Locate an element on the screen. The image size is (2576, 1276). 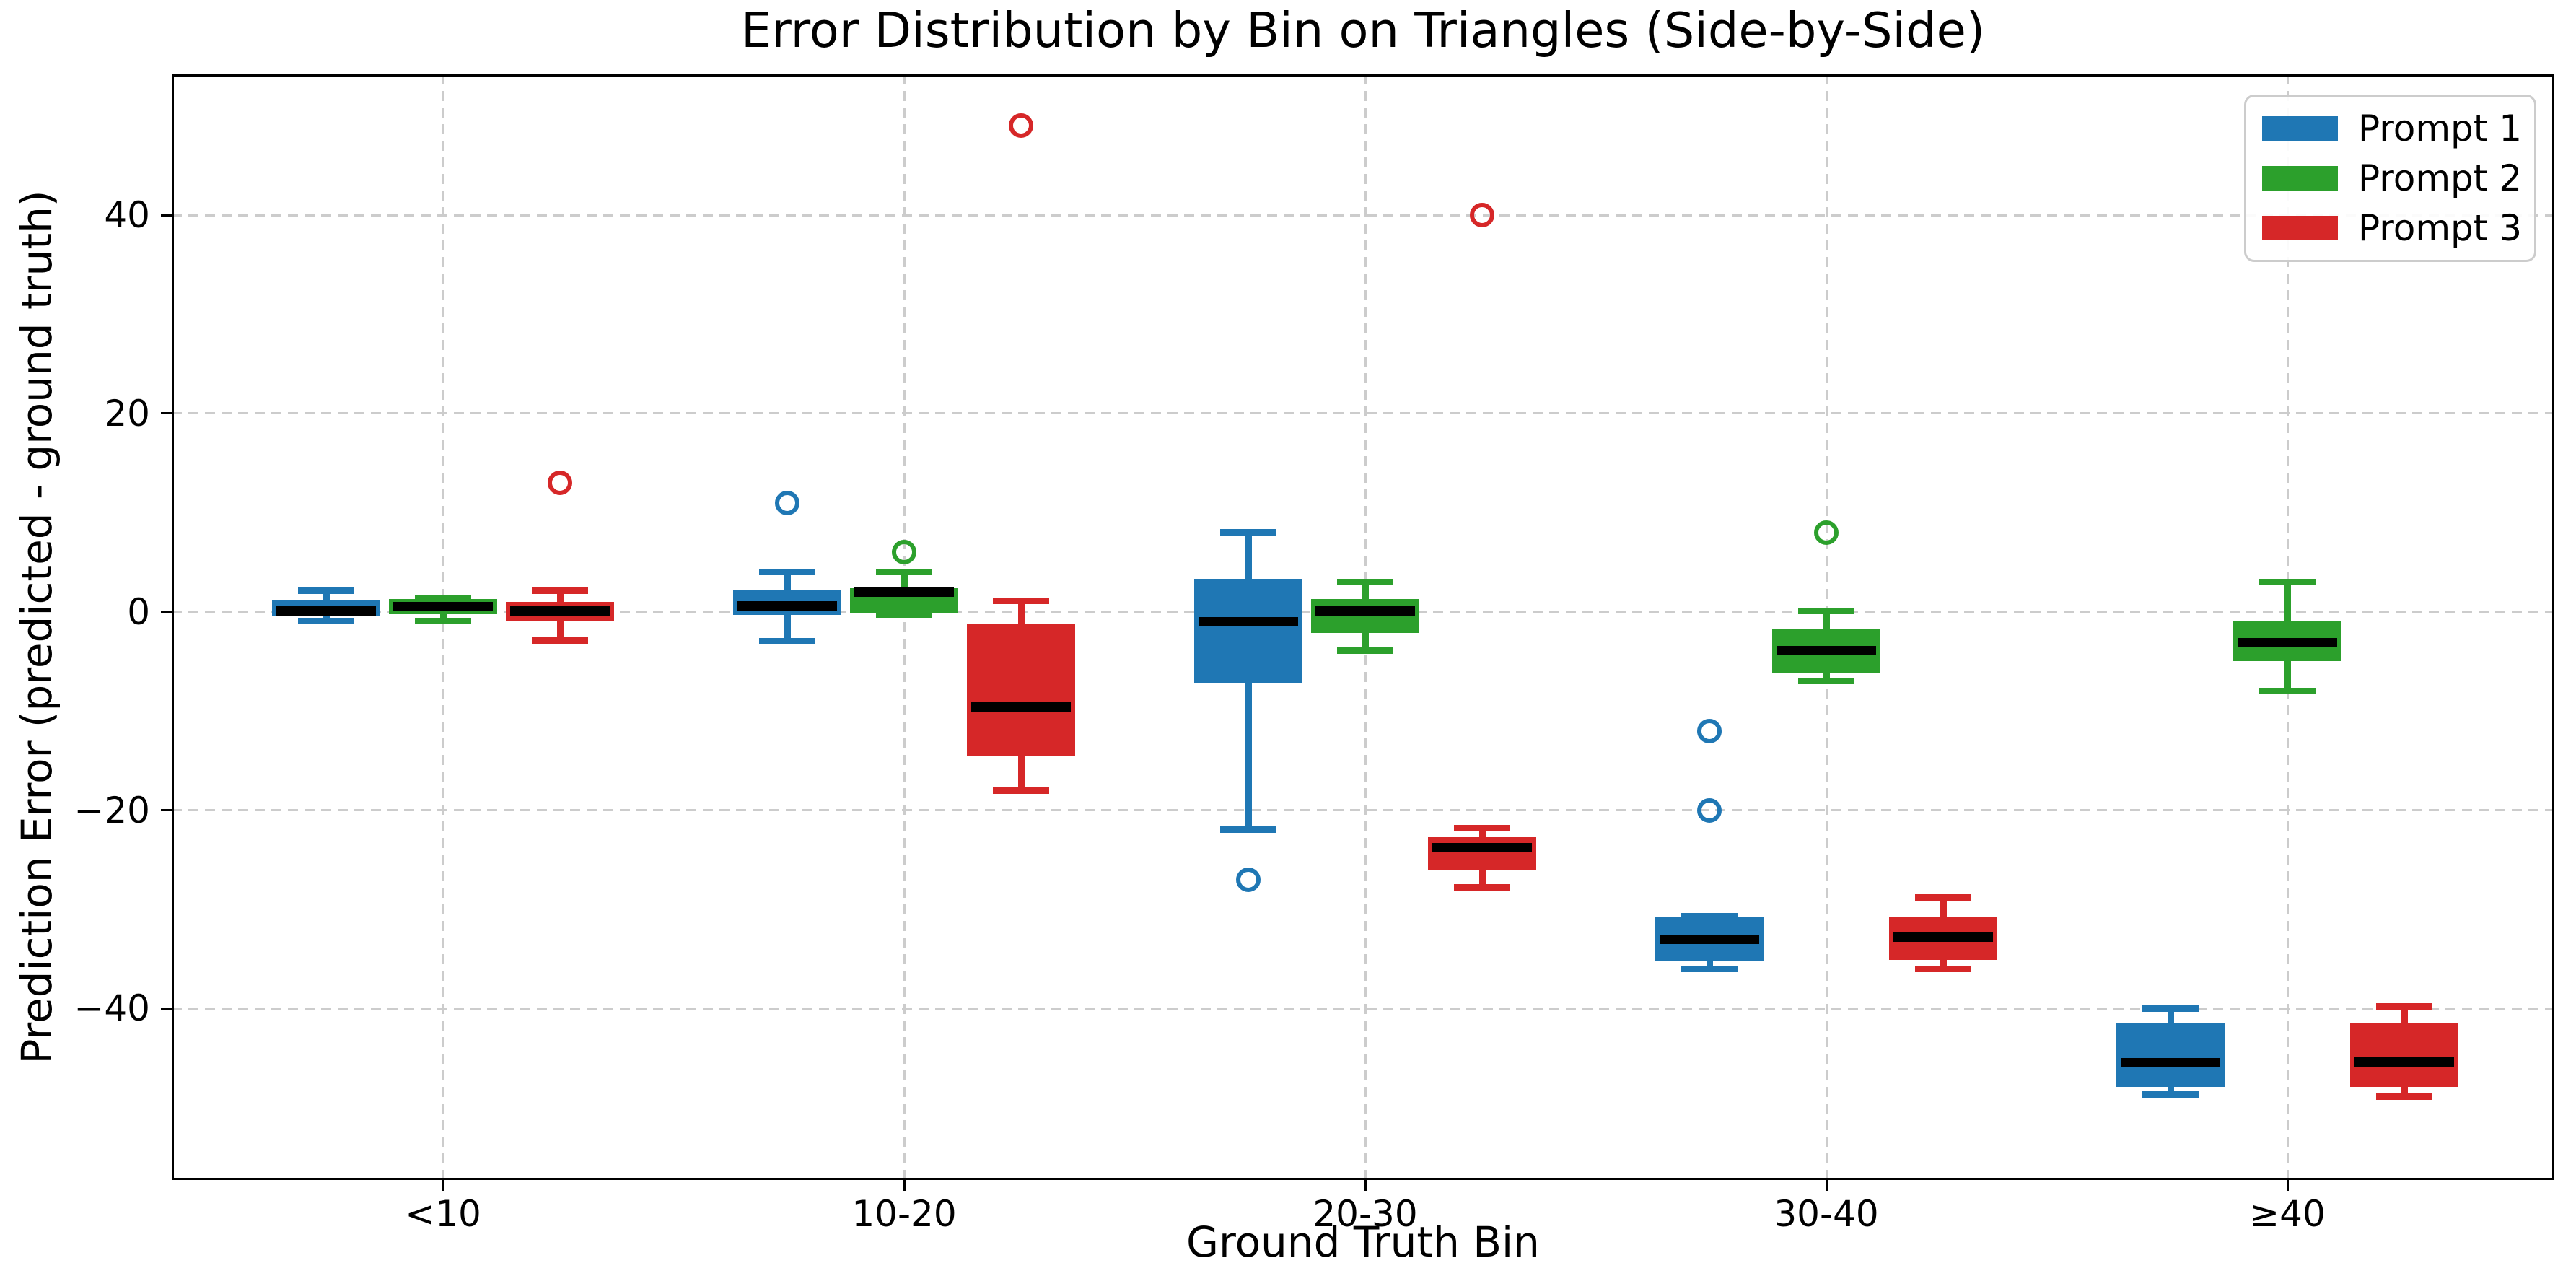
x-tick-label: 10-20 is located at coordinates (904, 1214).